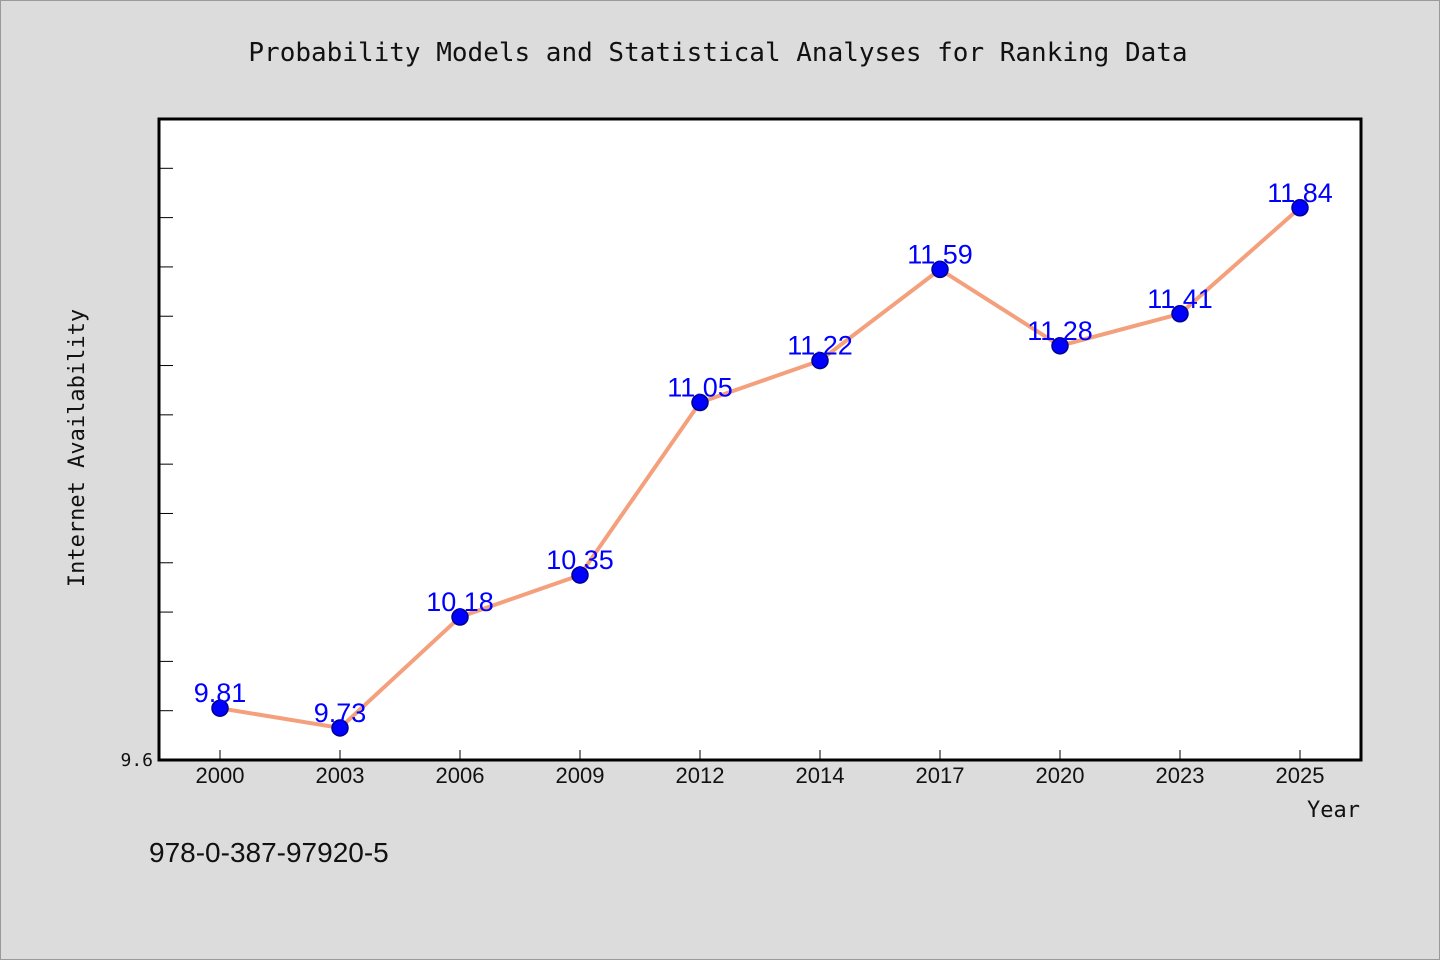  I want to click on x-axis-label: Year, so click(1333, 810).